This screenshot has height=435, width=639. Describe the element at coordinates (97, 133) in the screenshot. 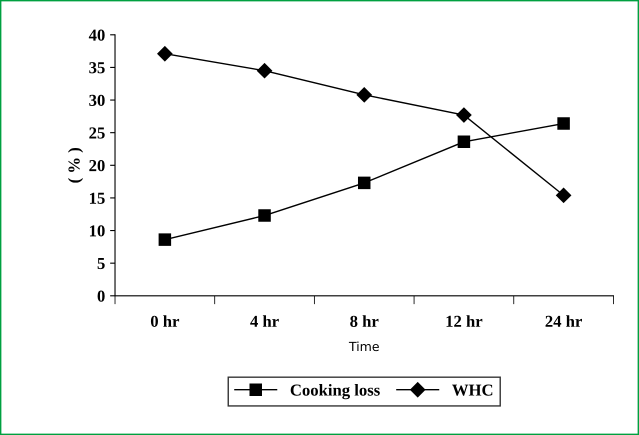

I see `y-tick-label: 25` at that location.